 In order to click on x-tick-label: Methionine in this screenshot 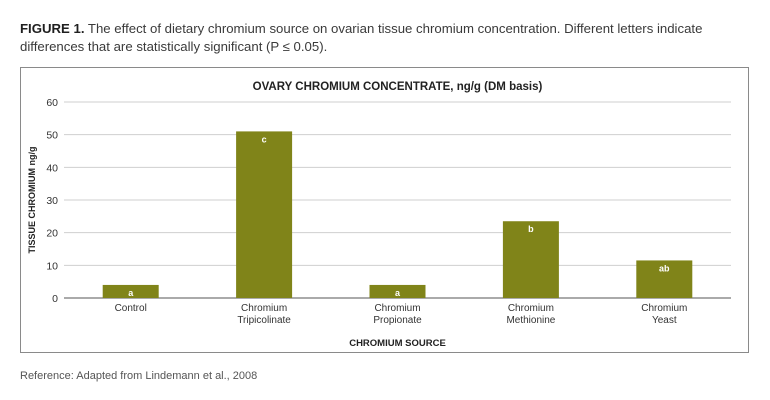, I will do `click(530, 320)`.